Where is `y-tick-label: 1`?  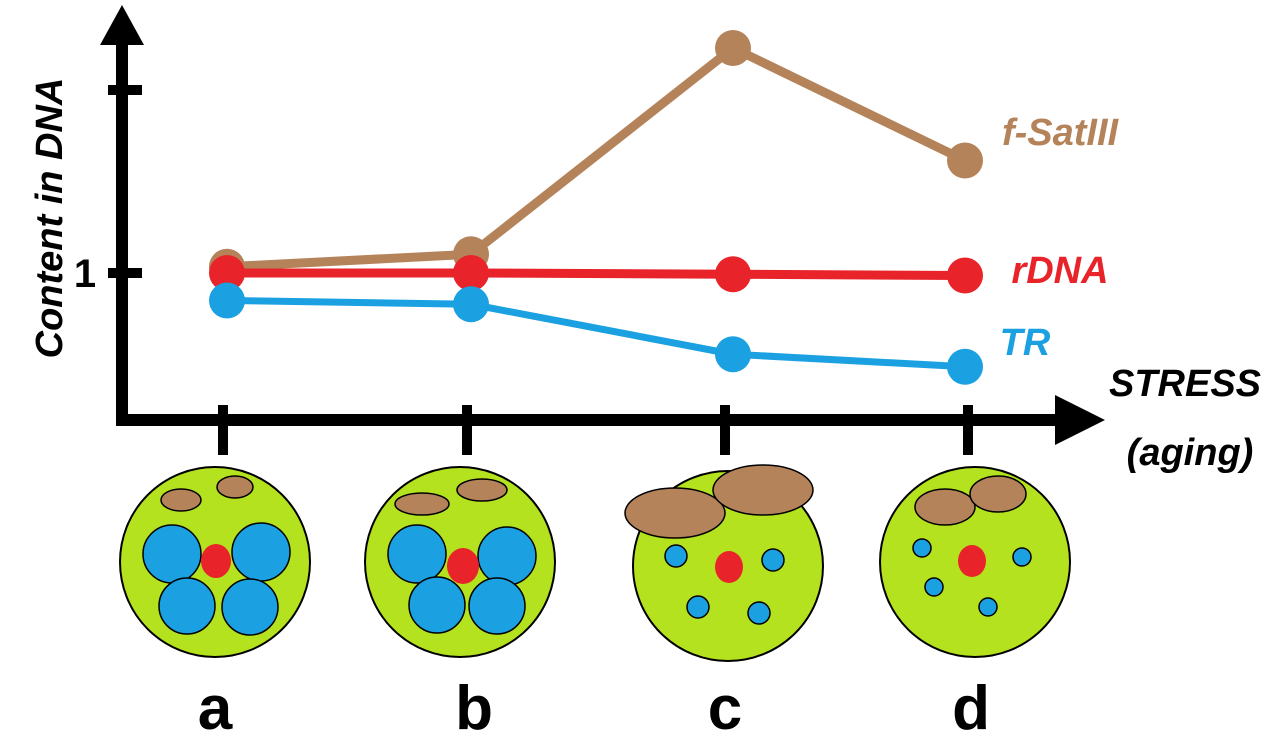 y-tick-label: 1 is located at coordinates (85, 274).